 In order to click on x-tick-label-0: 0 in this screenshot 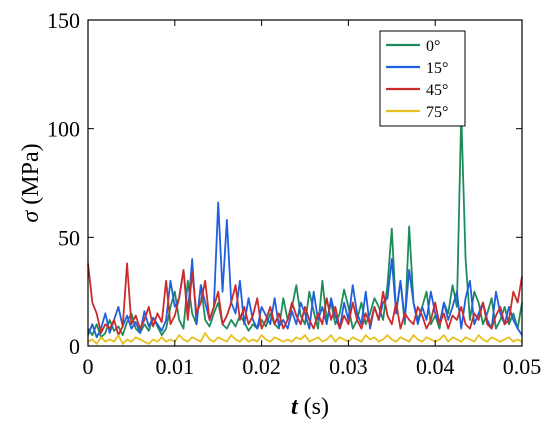, I will do `click(88, 366)`.